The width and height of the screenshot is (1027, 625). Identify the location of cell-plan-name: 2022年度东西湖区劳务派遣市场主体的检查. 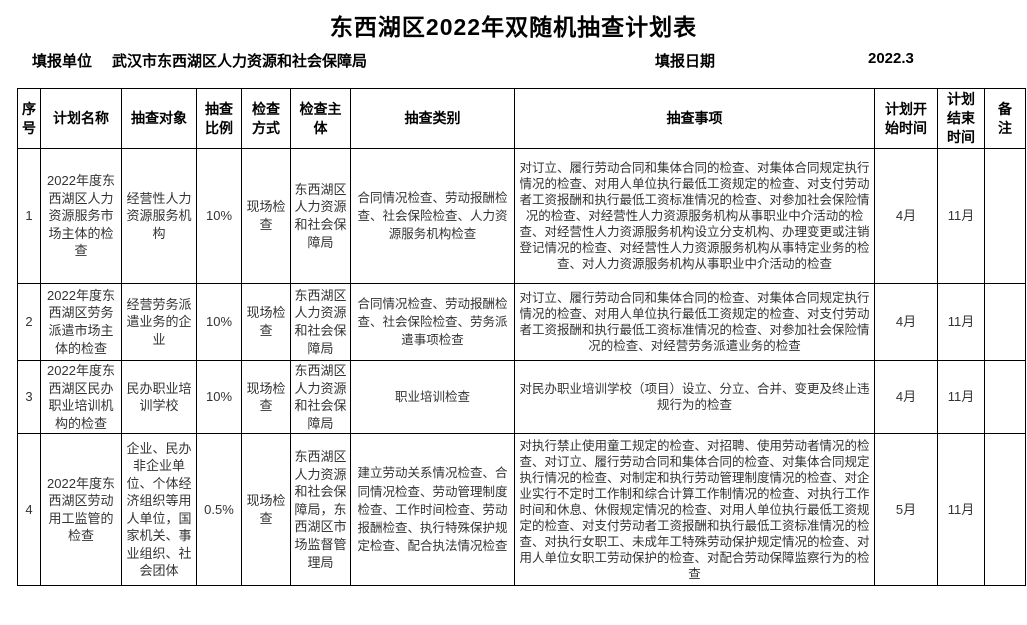
(81, 322).